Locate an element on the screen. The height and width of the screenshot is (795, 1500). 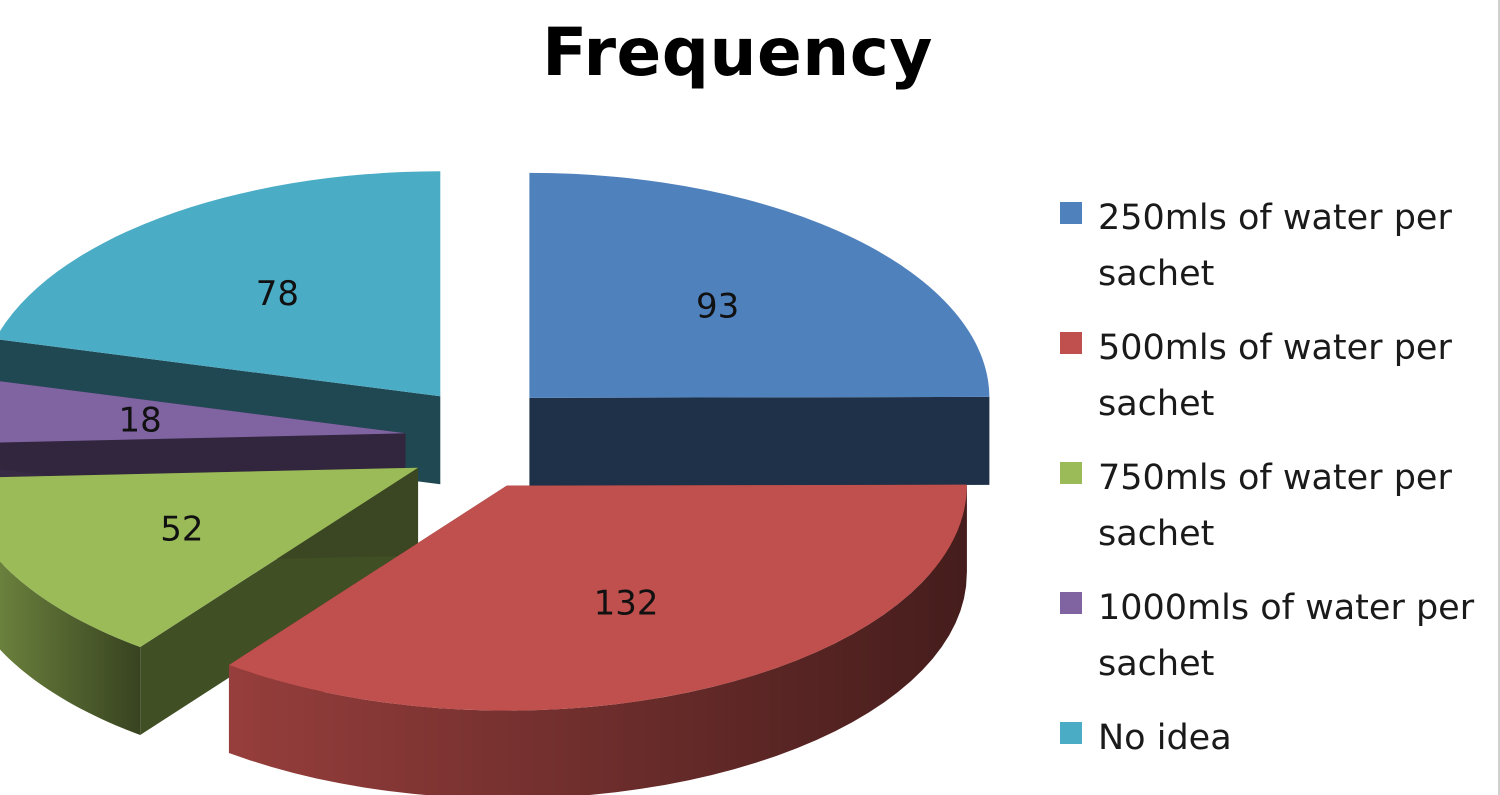
slice-value-label: 93 is located at coordinates (717, 306).